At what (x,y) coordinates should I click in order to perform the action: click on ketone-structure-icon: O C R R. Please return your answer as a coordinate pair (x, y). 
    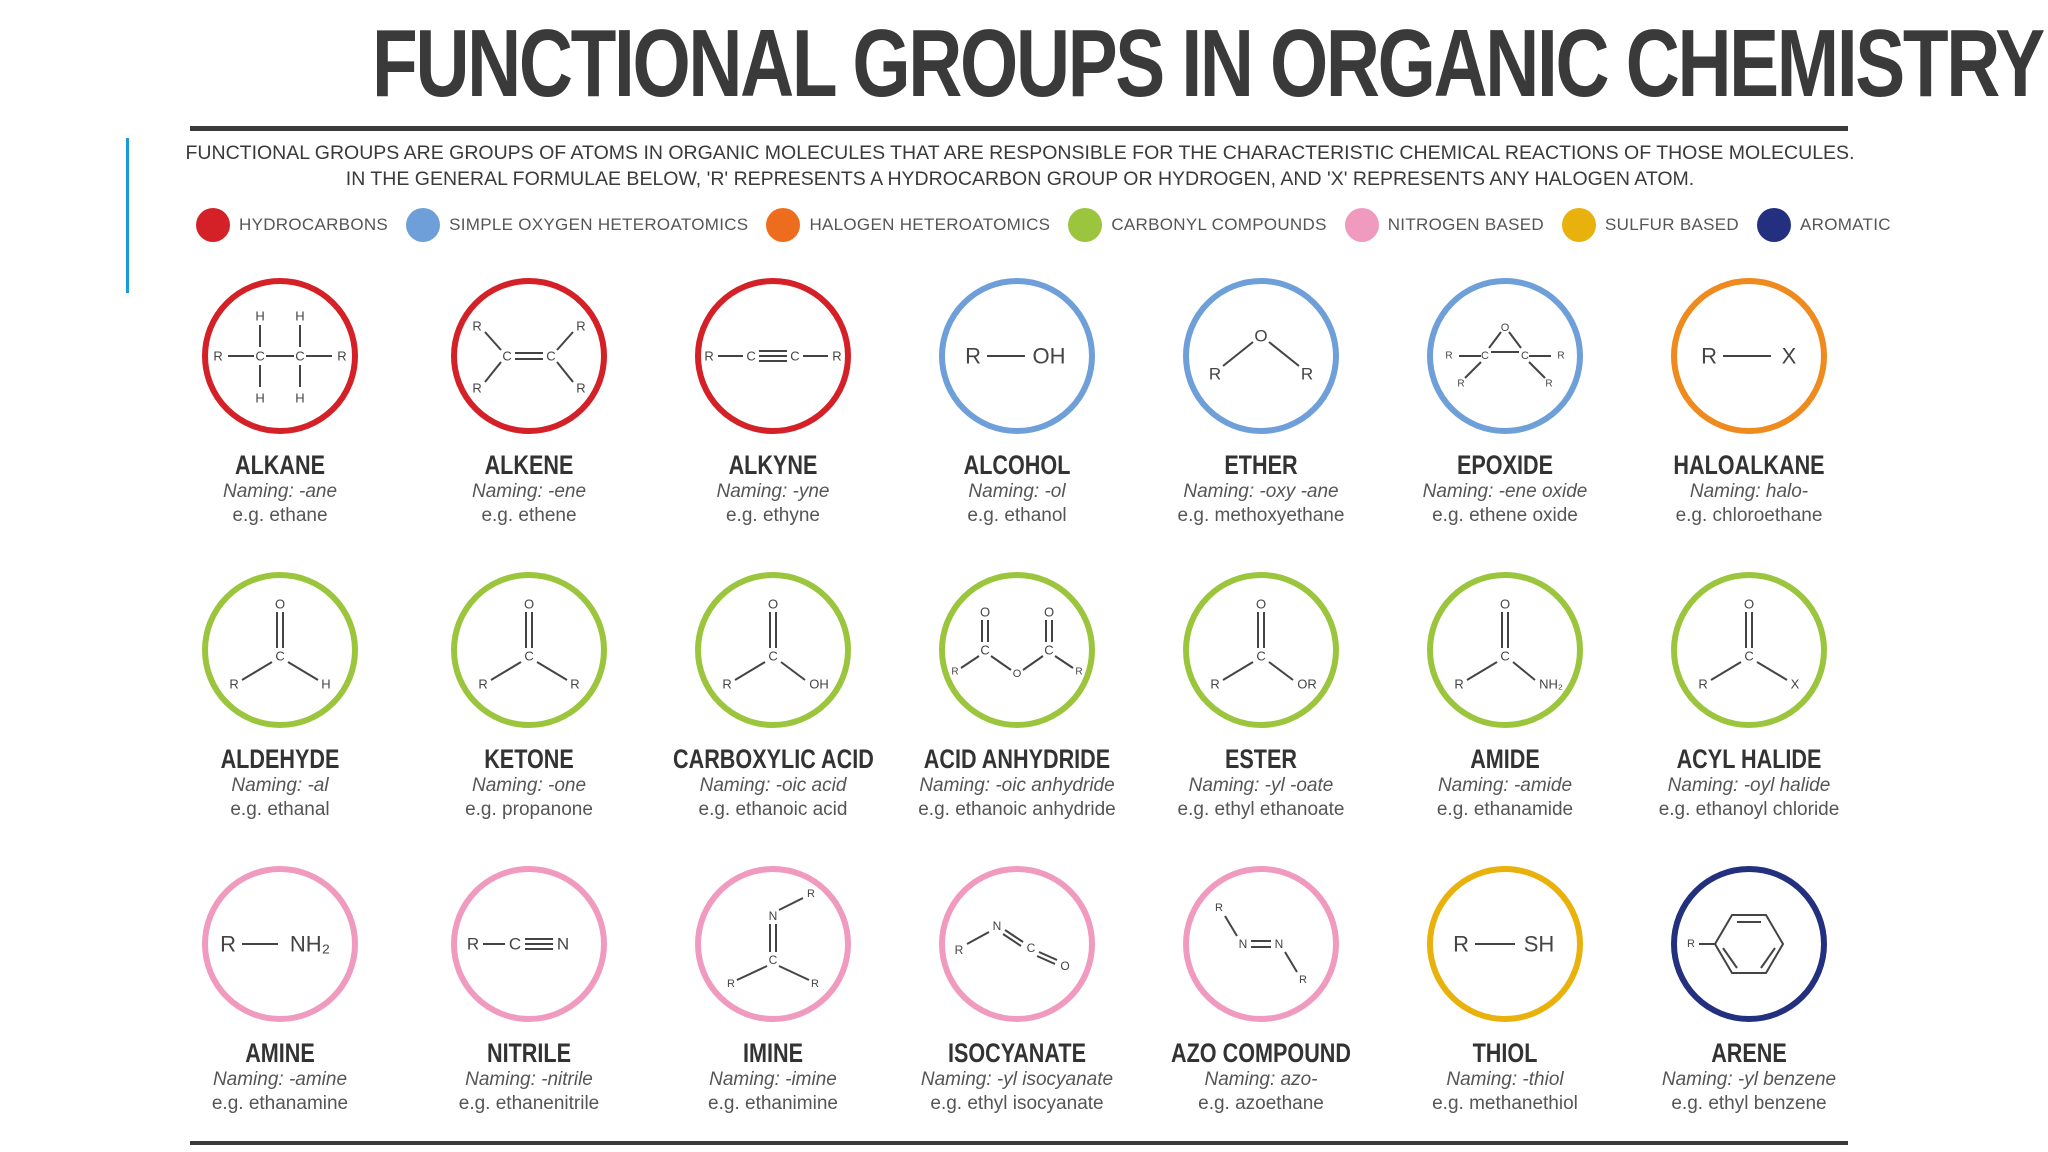
    Looking at the image, I should click on (529, 650).